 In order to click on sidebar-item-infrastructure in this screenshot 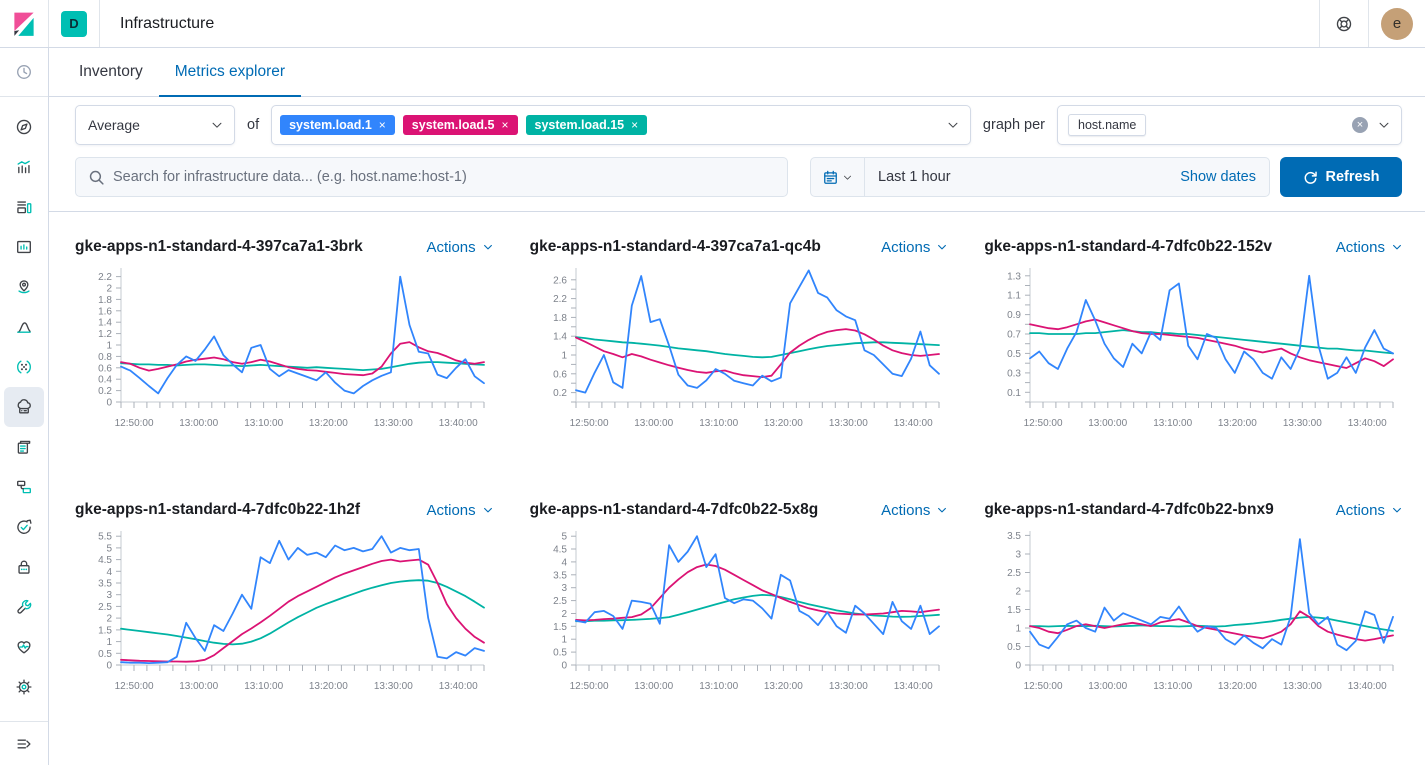, I will do `click(24, 407)`.